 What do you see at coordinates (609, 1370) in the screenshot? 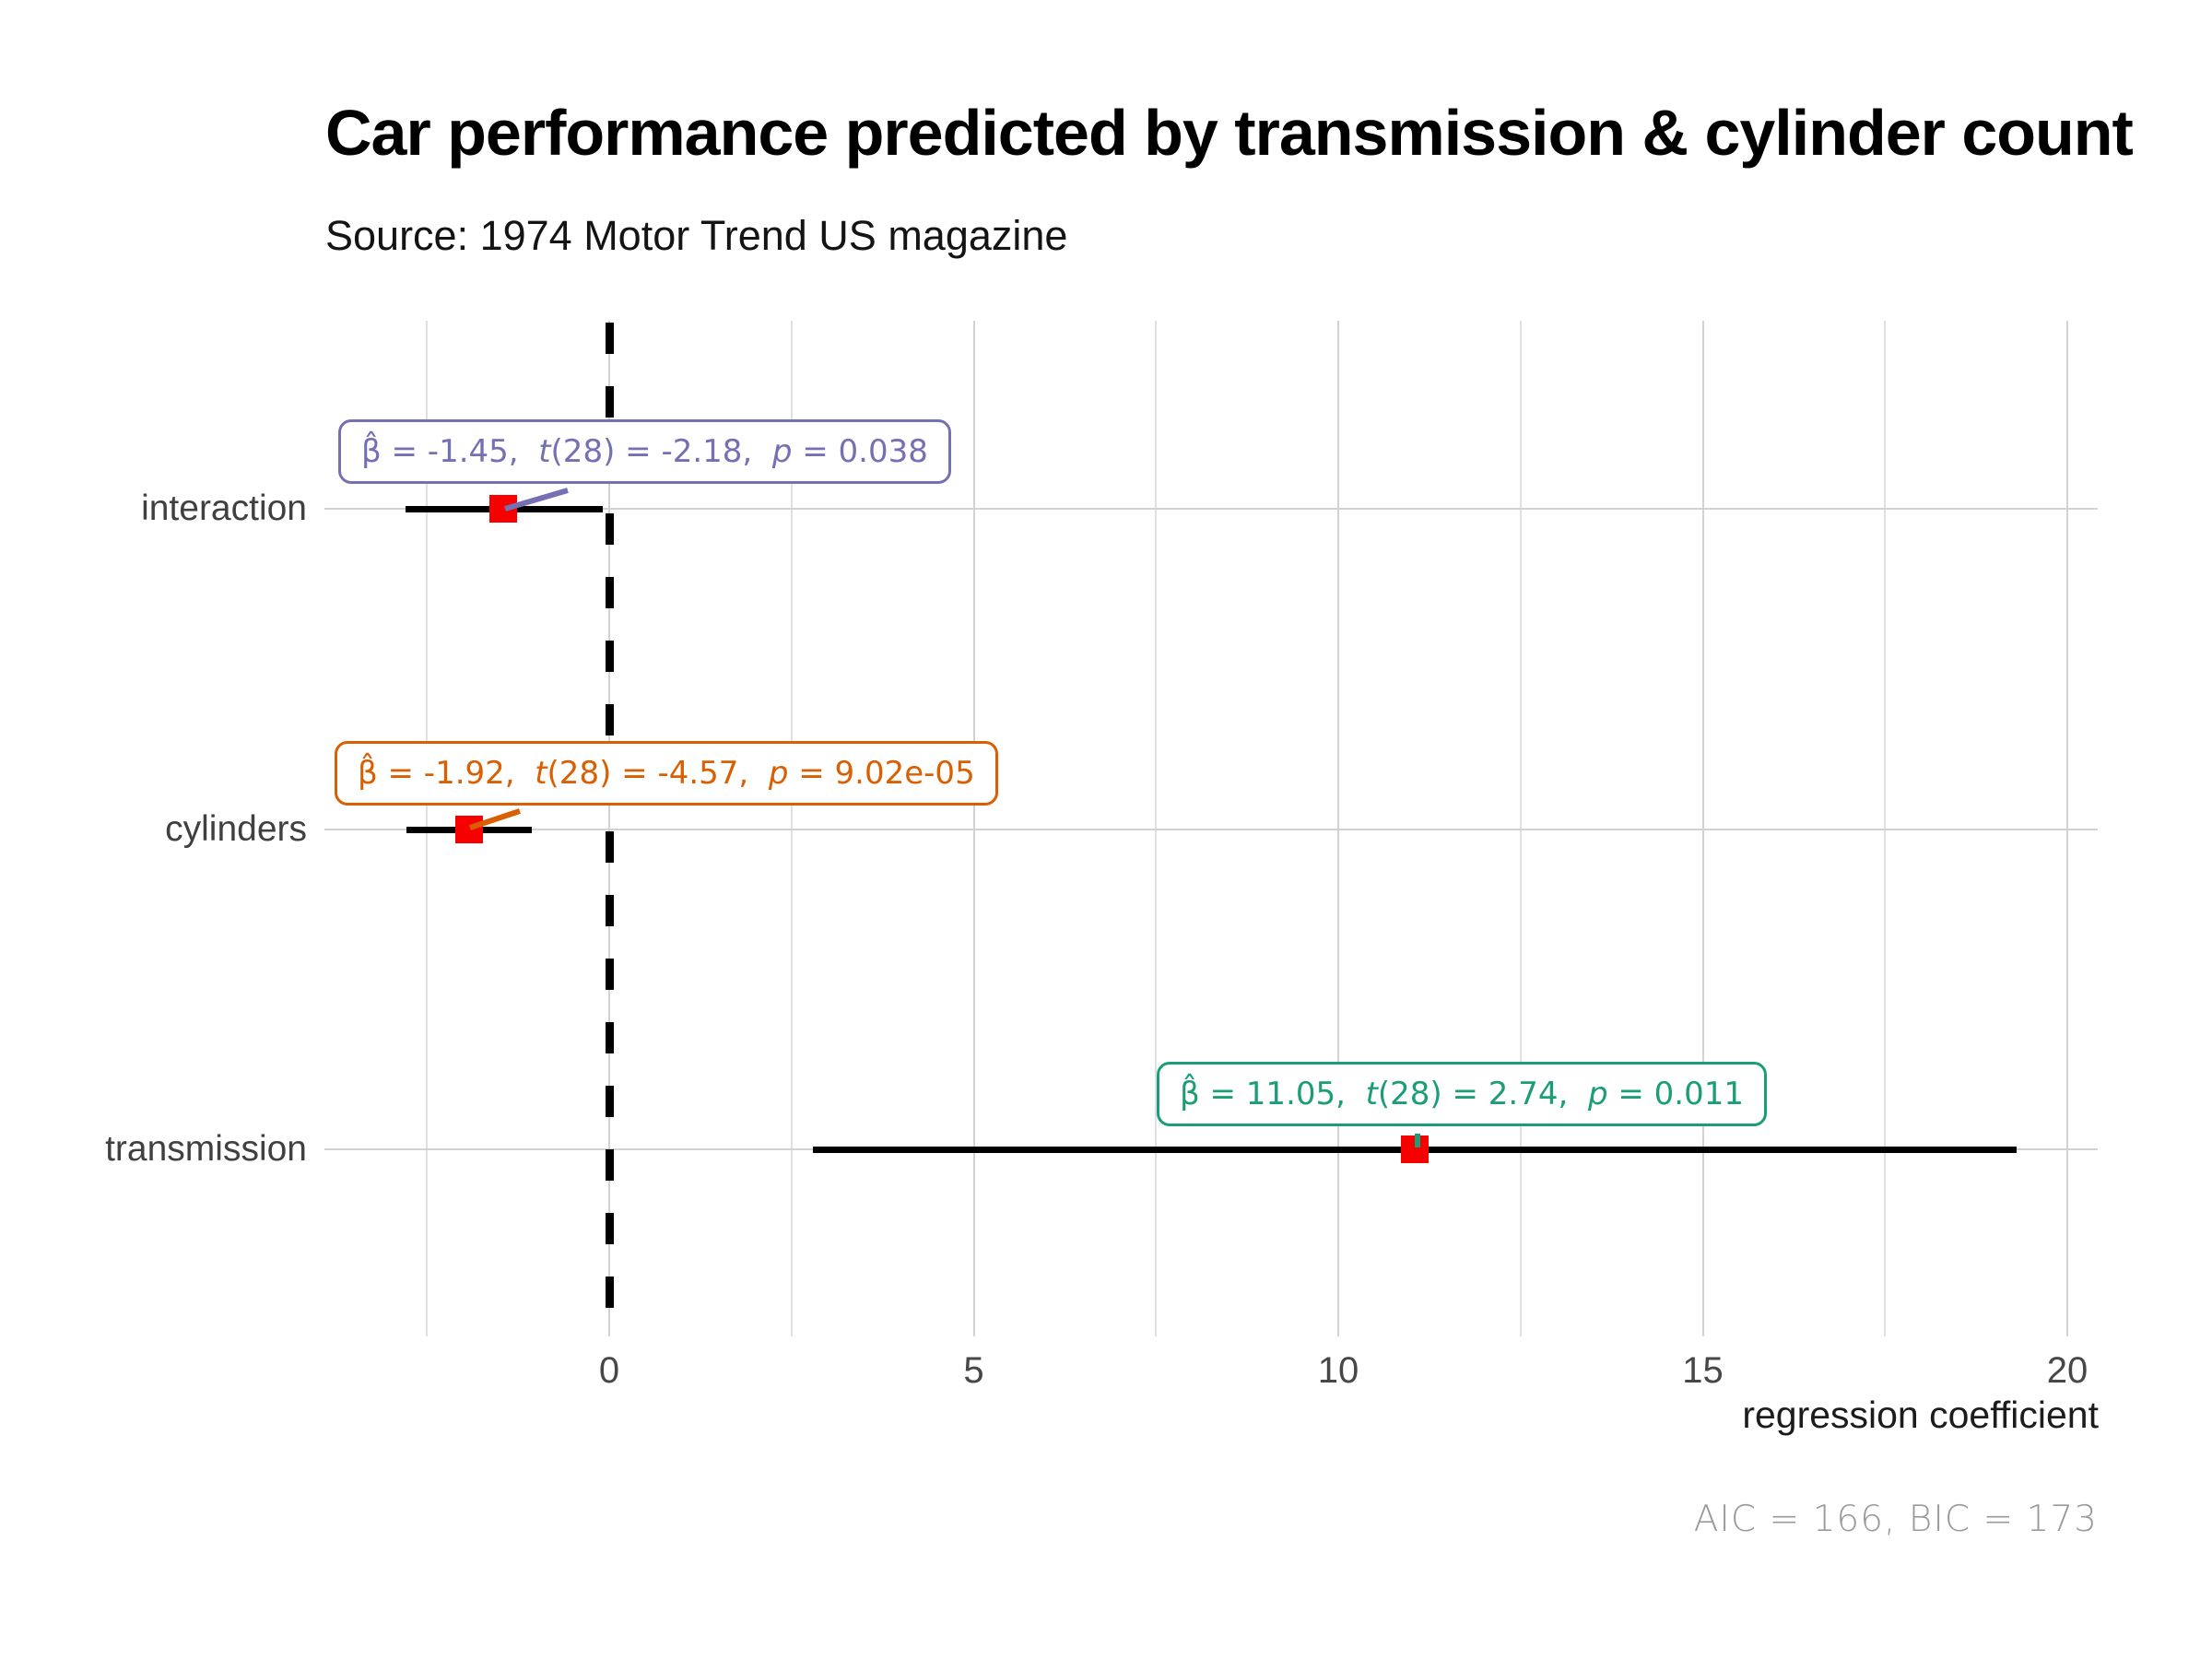
I see `x-tick-label: 0` at bounding box center [609, 1370].